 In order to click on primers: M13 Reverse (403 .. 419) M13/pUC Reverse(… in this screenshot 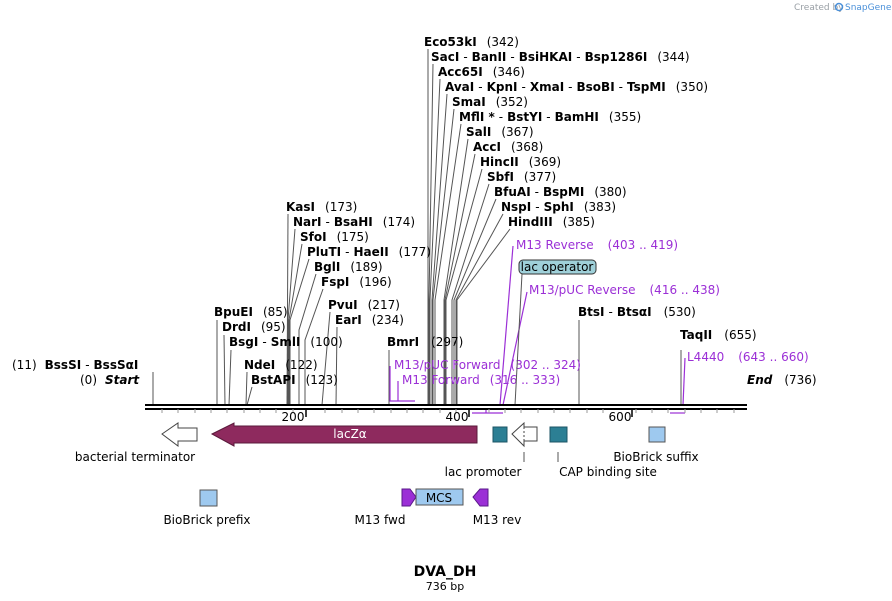, I will do `click(599, 326)`.